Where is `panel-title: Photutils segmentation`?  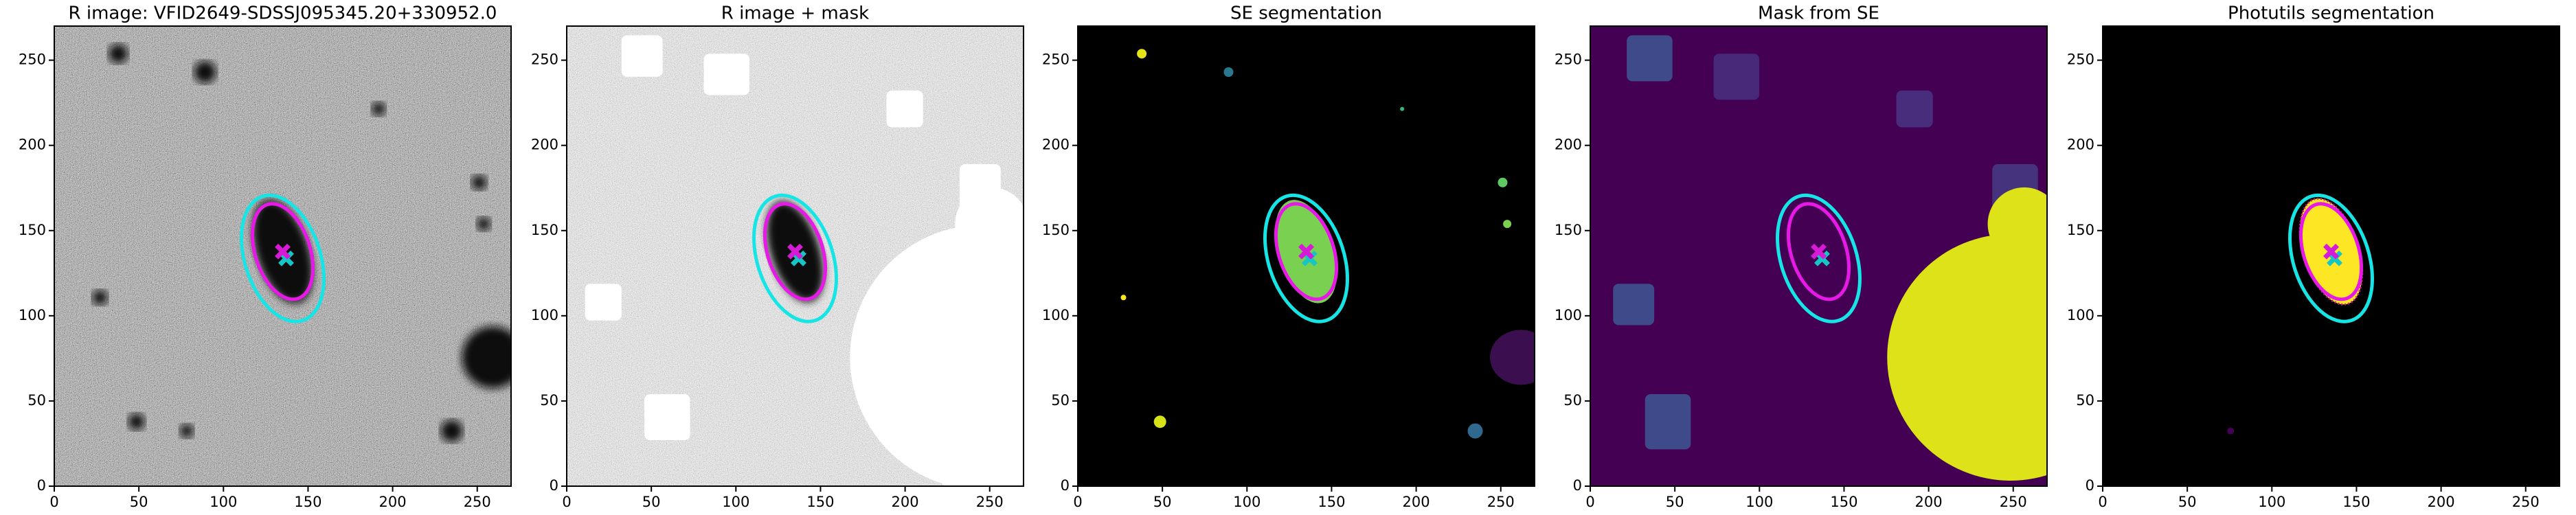
panel-title: Photutils segmentation is located at coordinates (2331, 13).